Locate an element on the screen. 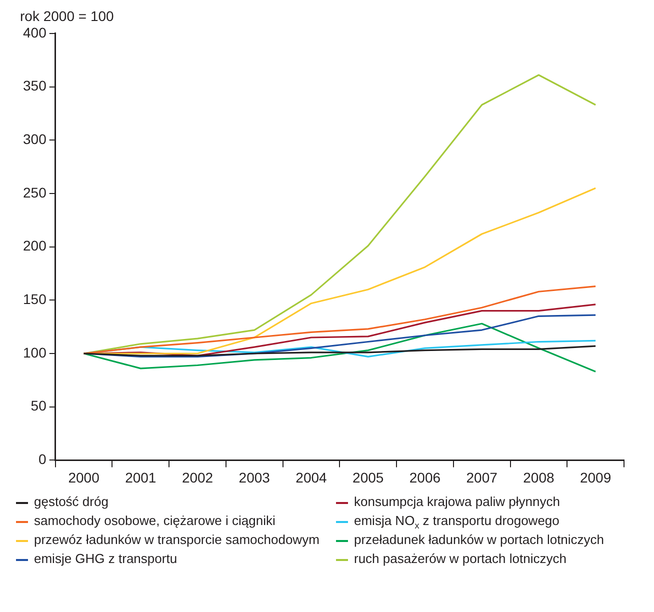  legend-label: przewóz ładunków w transporcie samochodowym is located at coordinates (177, 540).